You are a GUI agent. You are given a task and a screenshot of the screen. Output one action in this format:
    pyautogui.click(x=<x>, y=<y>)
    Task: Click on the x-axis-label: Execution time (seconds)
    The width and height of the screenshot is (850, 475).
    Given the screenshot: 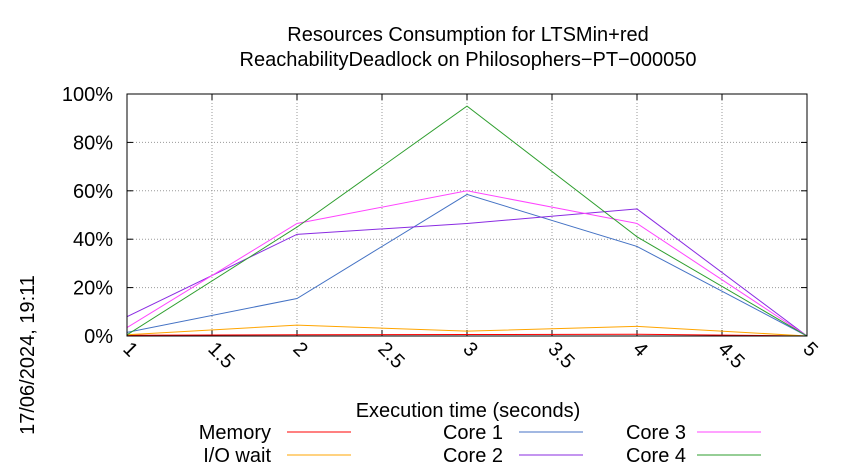 What is the action you would take?
    pyautogui.click(x=468, y=411)
    